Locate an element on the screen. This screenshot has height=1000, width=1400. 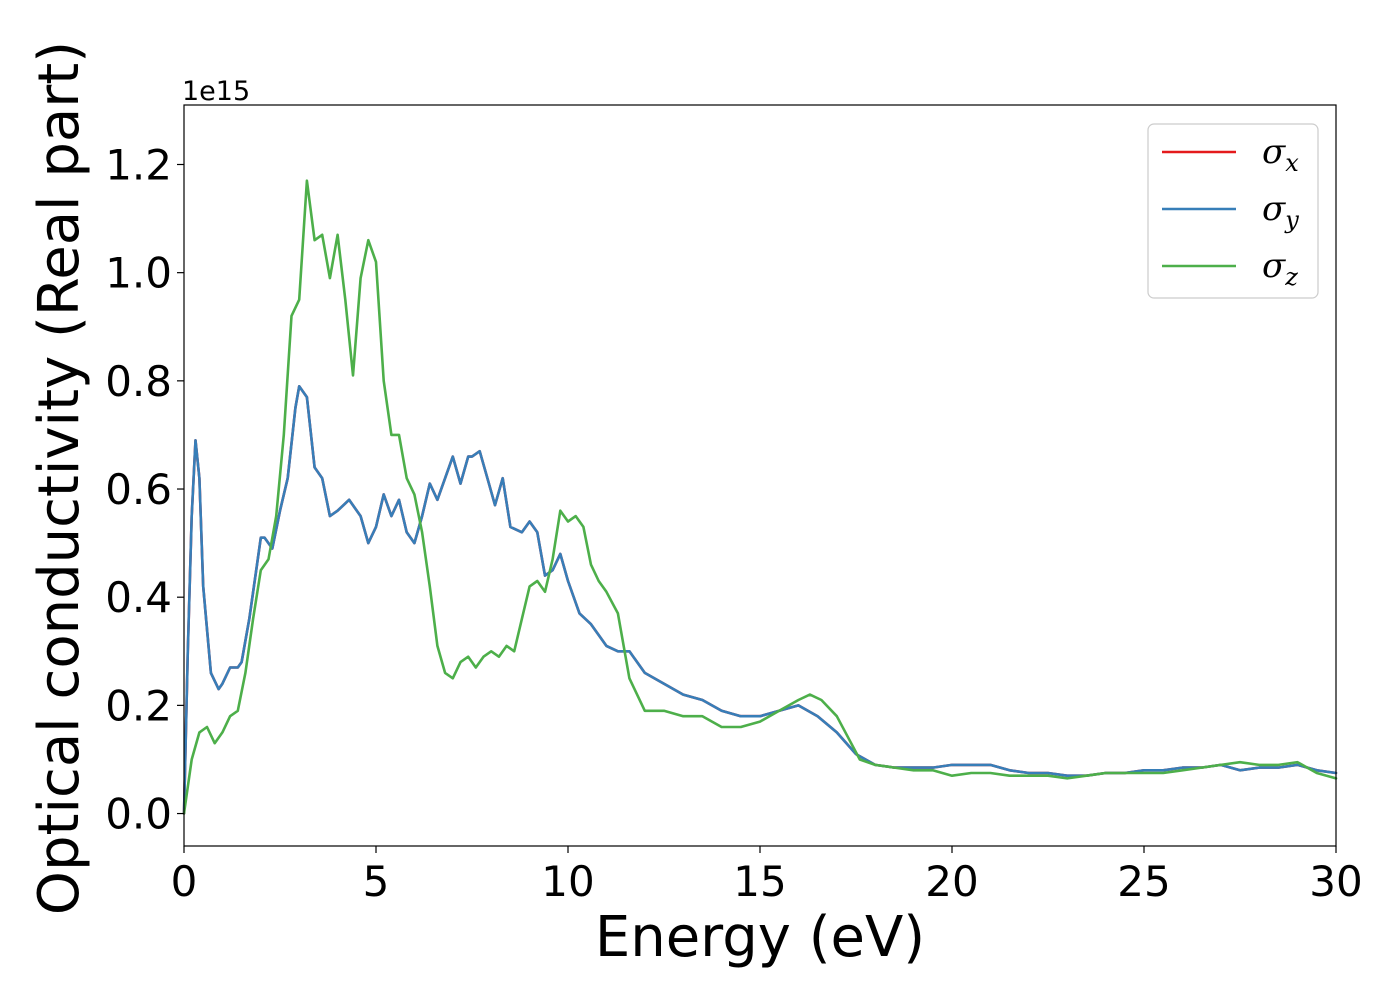
y-axis-title: Optical conductivity (Real part) is located at coordinates (59, 478).